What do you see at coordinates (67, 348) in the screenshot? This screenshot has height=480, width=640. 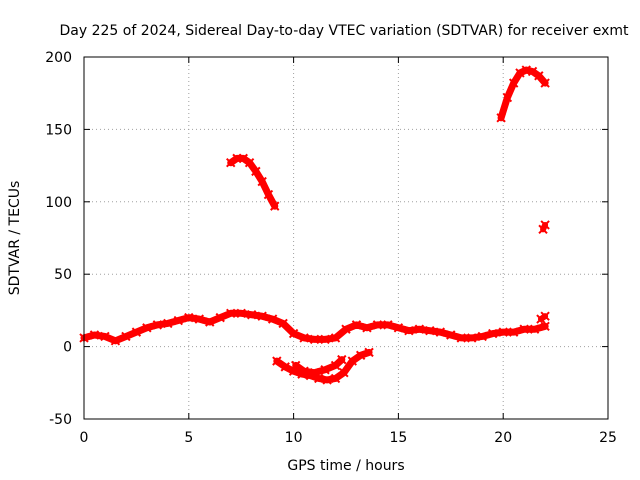 I see `y-tick-label: 0` at bounding box center [67, 348].